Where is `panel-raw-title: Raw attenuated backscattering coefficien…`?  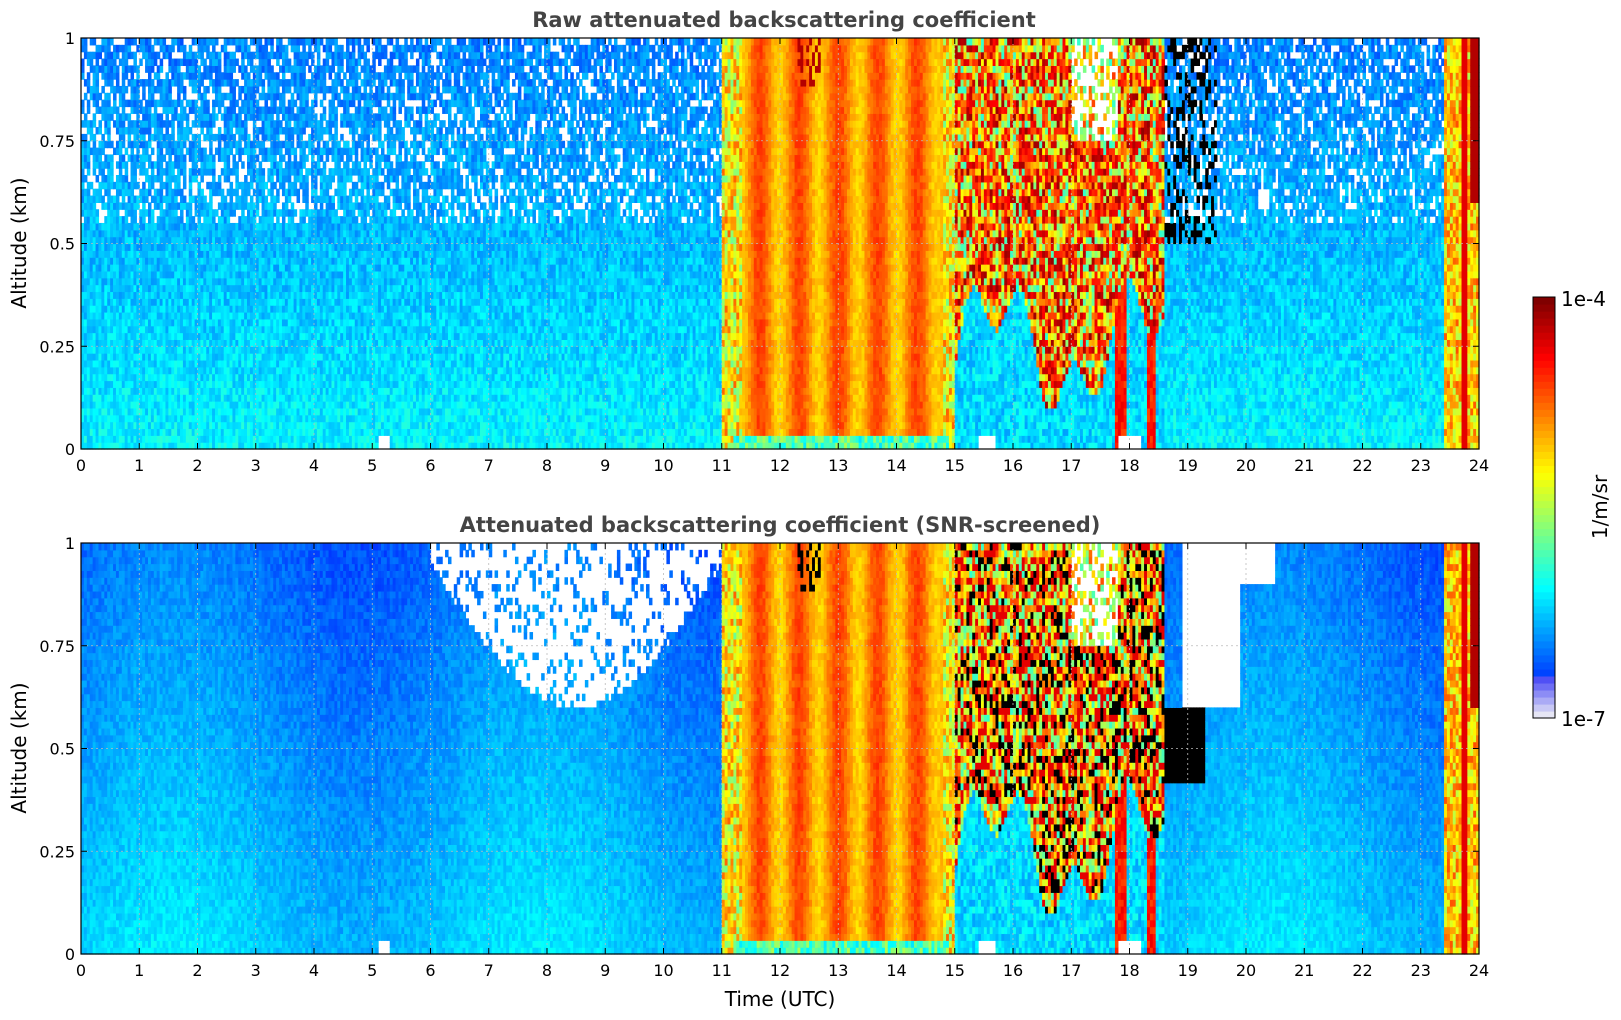
panel-raw-title: Raw attenuated backscattering coefficien… is located at coordinates (784, 20).